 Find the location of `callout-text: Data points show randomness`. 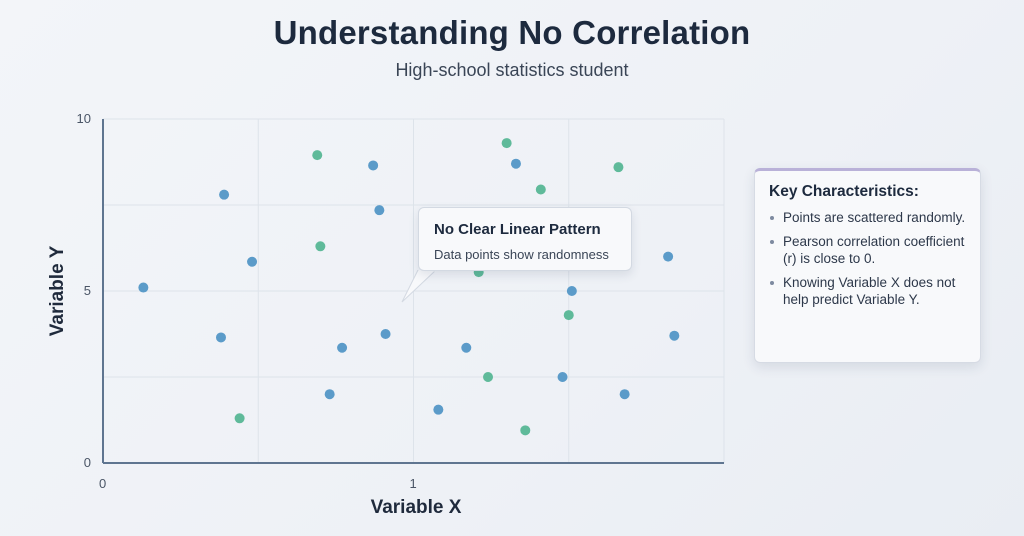

callout-text: Data points show randomness is located at coordinates (521, 254).